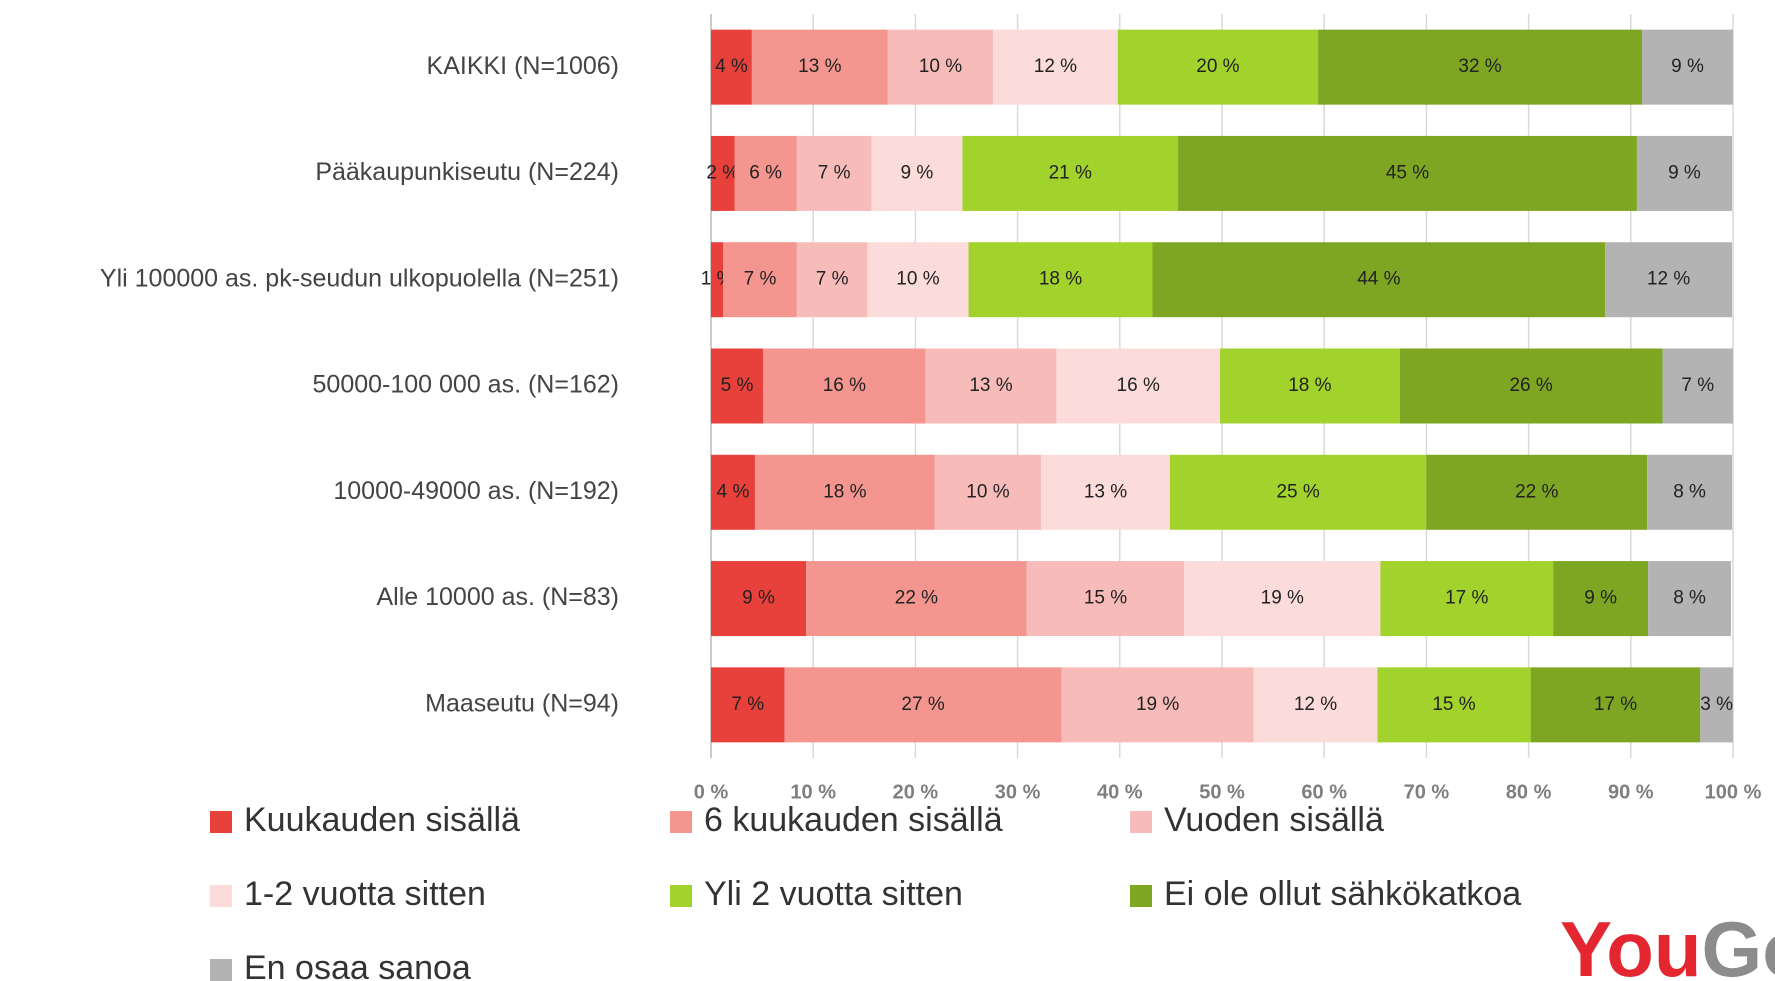  What do you see at coordinates (365, 894) in the screenshot?
I see `legend-label: 1-2 vuotta sitten` at bounding box center [365, 894].